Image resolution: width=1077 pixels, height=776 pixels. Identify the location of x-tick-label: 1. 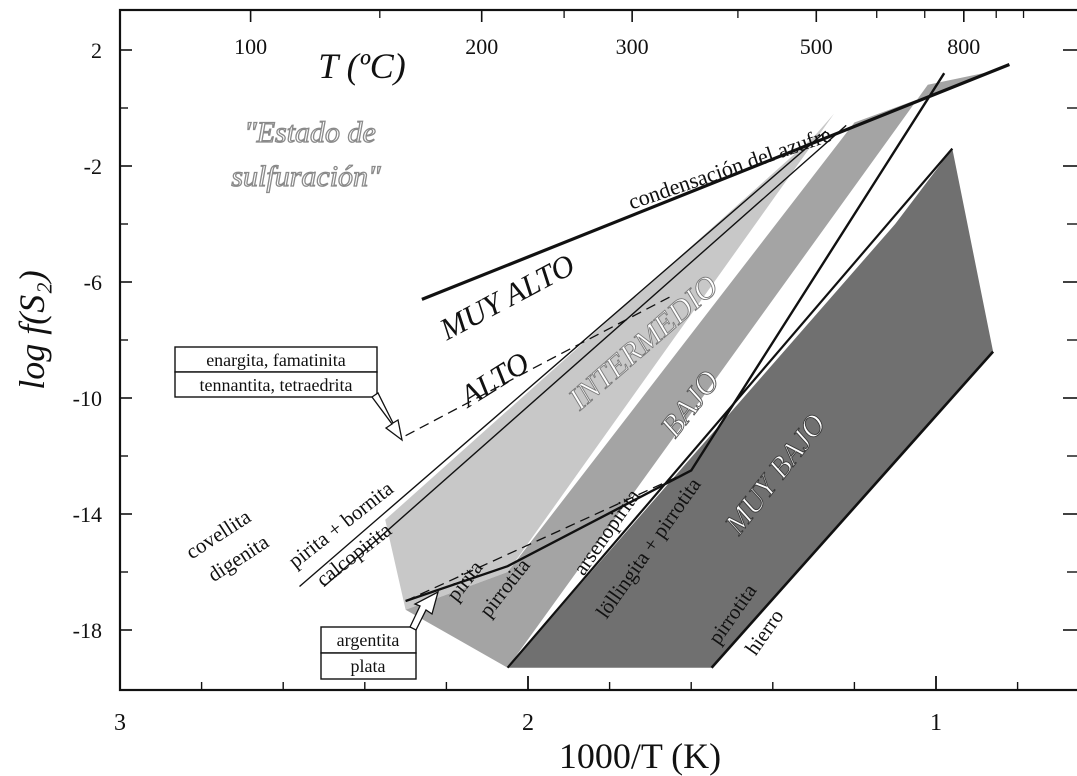
(936, 723).